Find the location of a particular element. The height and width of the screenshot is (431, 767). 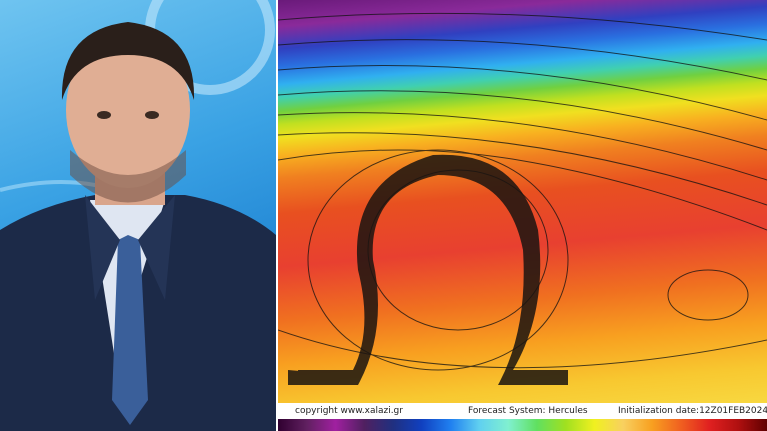

copyright-text: copyright www.xalazi.gr is located at coordinates (349, 411).